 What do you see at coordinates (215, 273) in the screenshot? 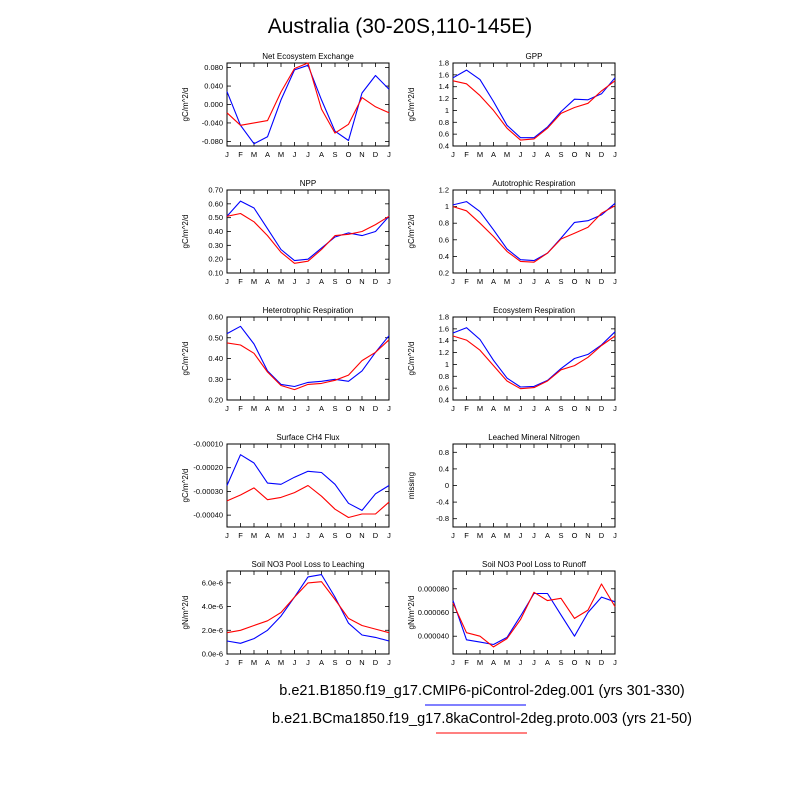
I see `y-tick-label: 0.10` at bounding box center [215, 273].